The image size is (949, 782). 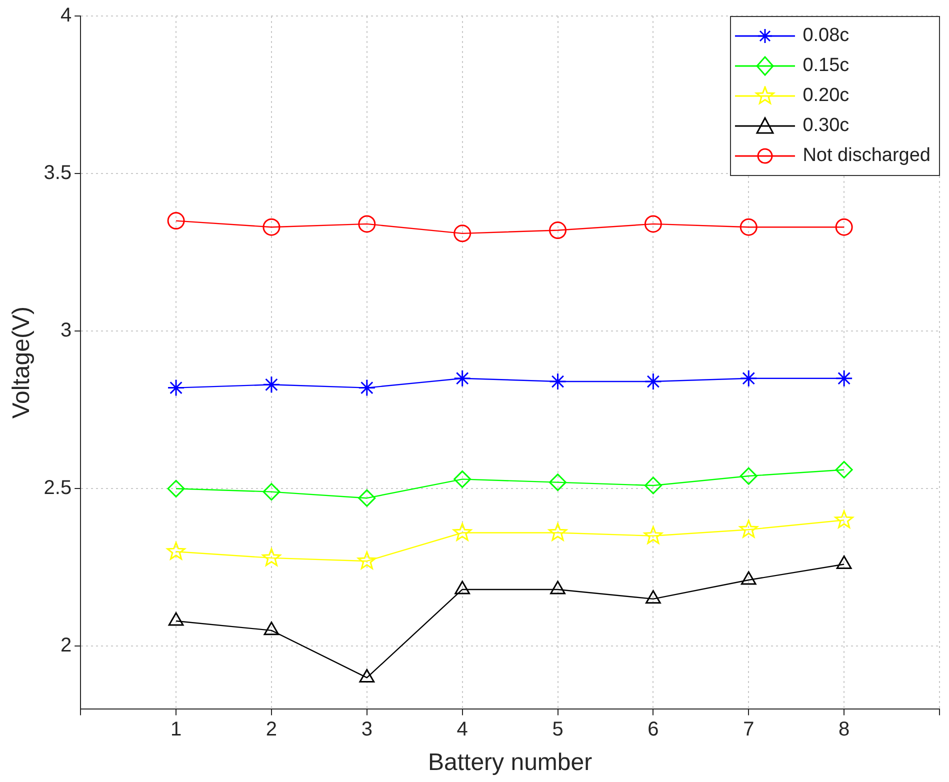 What do you see at coordinates (653, 729) in the screenshot?
I see `x-tick-label: 6` at bounding box center [653, 729].